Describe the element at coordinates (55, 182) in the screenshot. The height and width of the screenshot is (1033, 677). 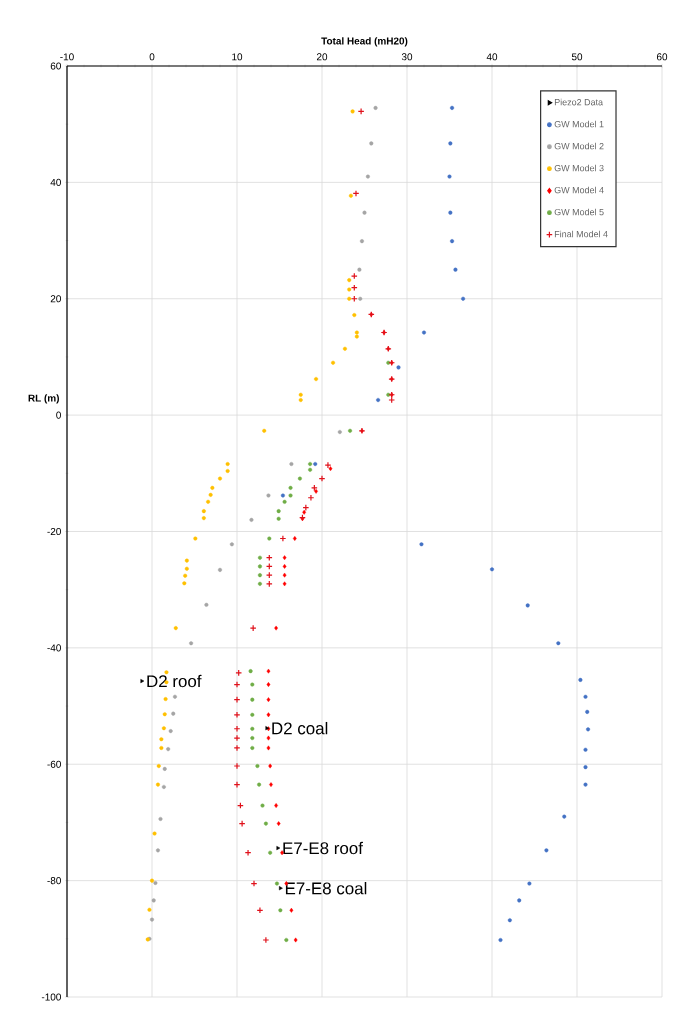
I see `y-tick-label: 40` at that location.